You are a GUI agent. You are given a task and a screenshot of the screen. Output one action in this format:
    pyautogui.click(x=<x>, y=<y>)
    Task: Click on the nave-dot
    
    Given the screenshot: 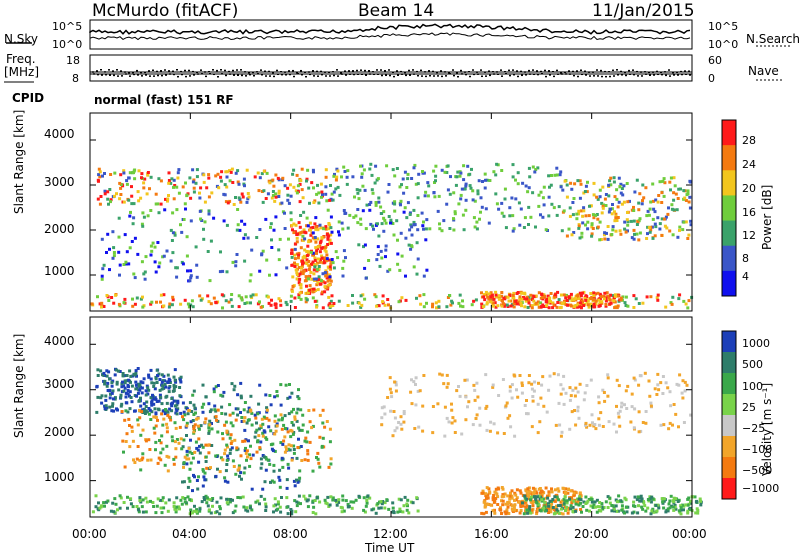 What is the action you would take?
    pyautogui.click(x=634, y=74)
    